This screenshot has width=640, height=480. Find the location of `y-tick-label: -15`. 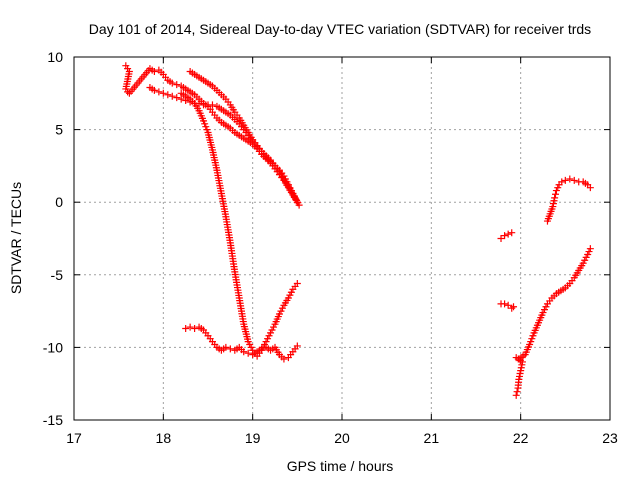

y-tick-label: -15 is located at coordinates (53, 420).